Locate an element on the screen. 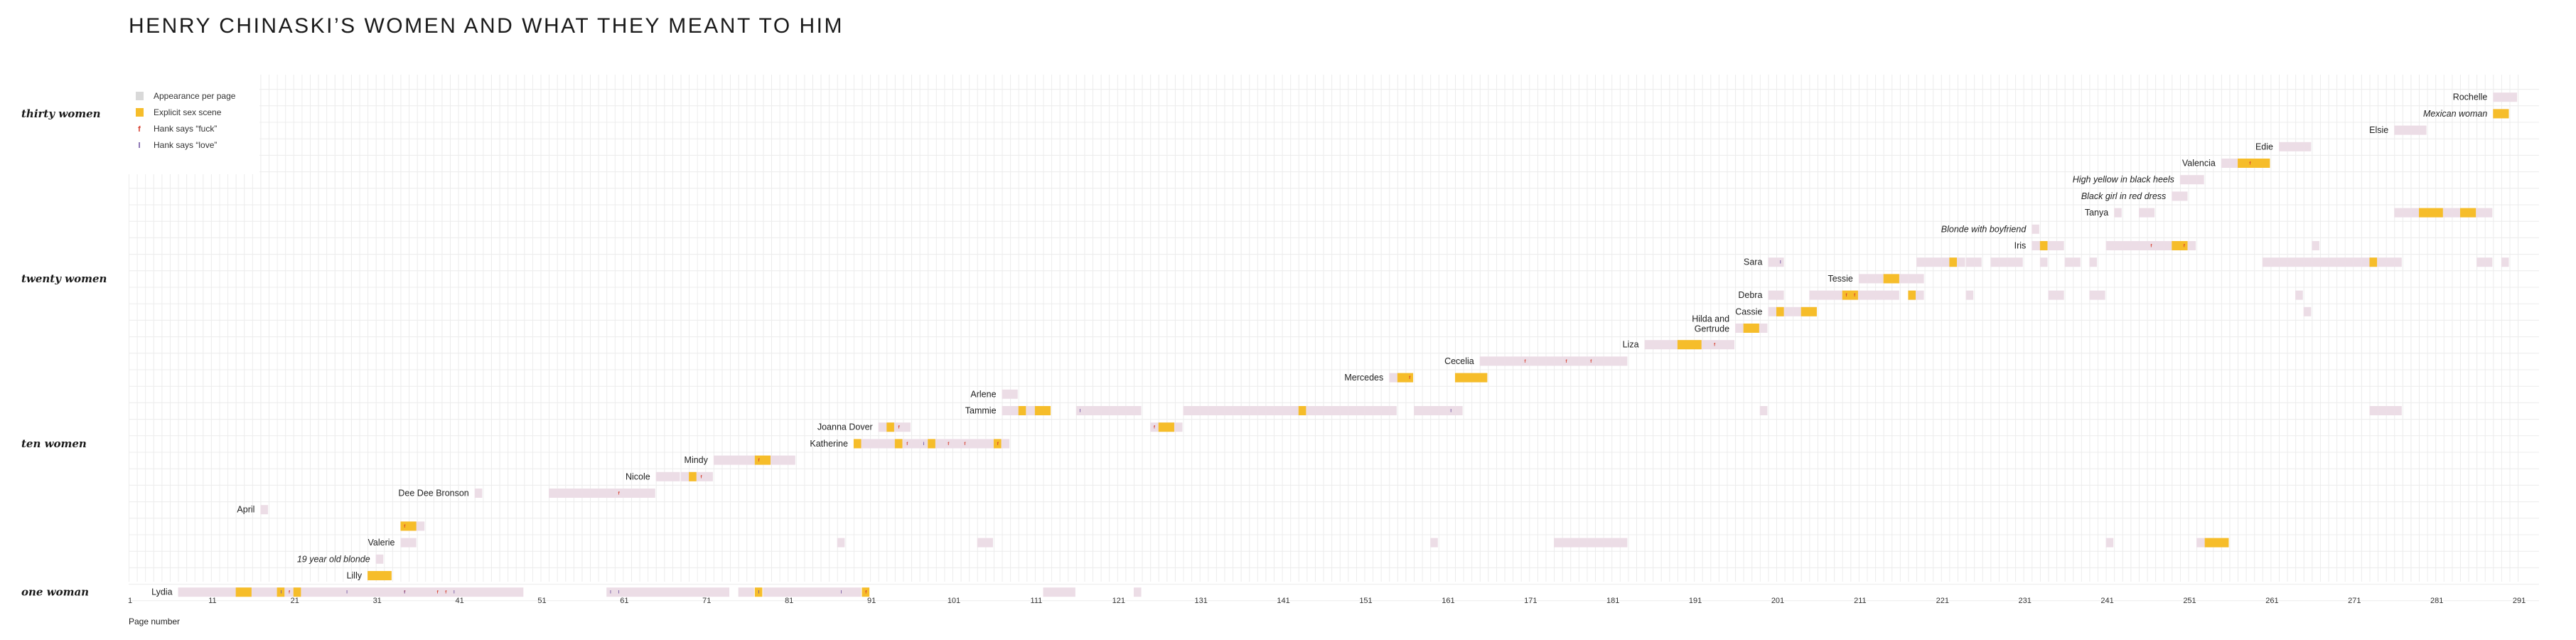 The height and width of the screenshot is (640, 2576). woman-label: Lilly is located at coordinates (355, 576).